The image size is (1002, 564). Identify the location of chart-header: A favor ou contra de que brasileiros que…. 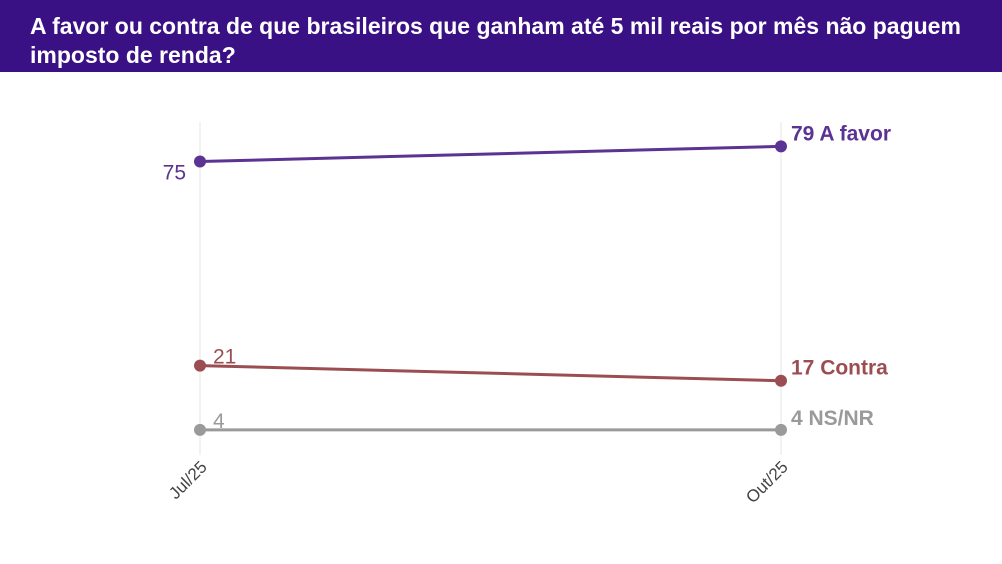
(501, 36).